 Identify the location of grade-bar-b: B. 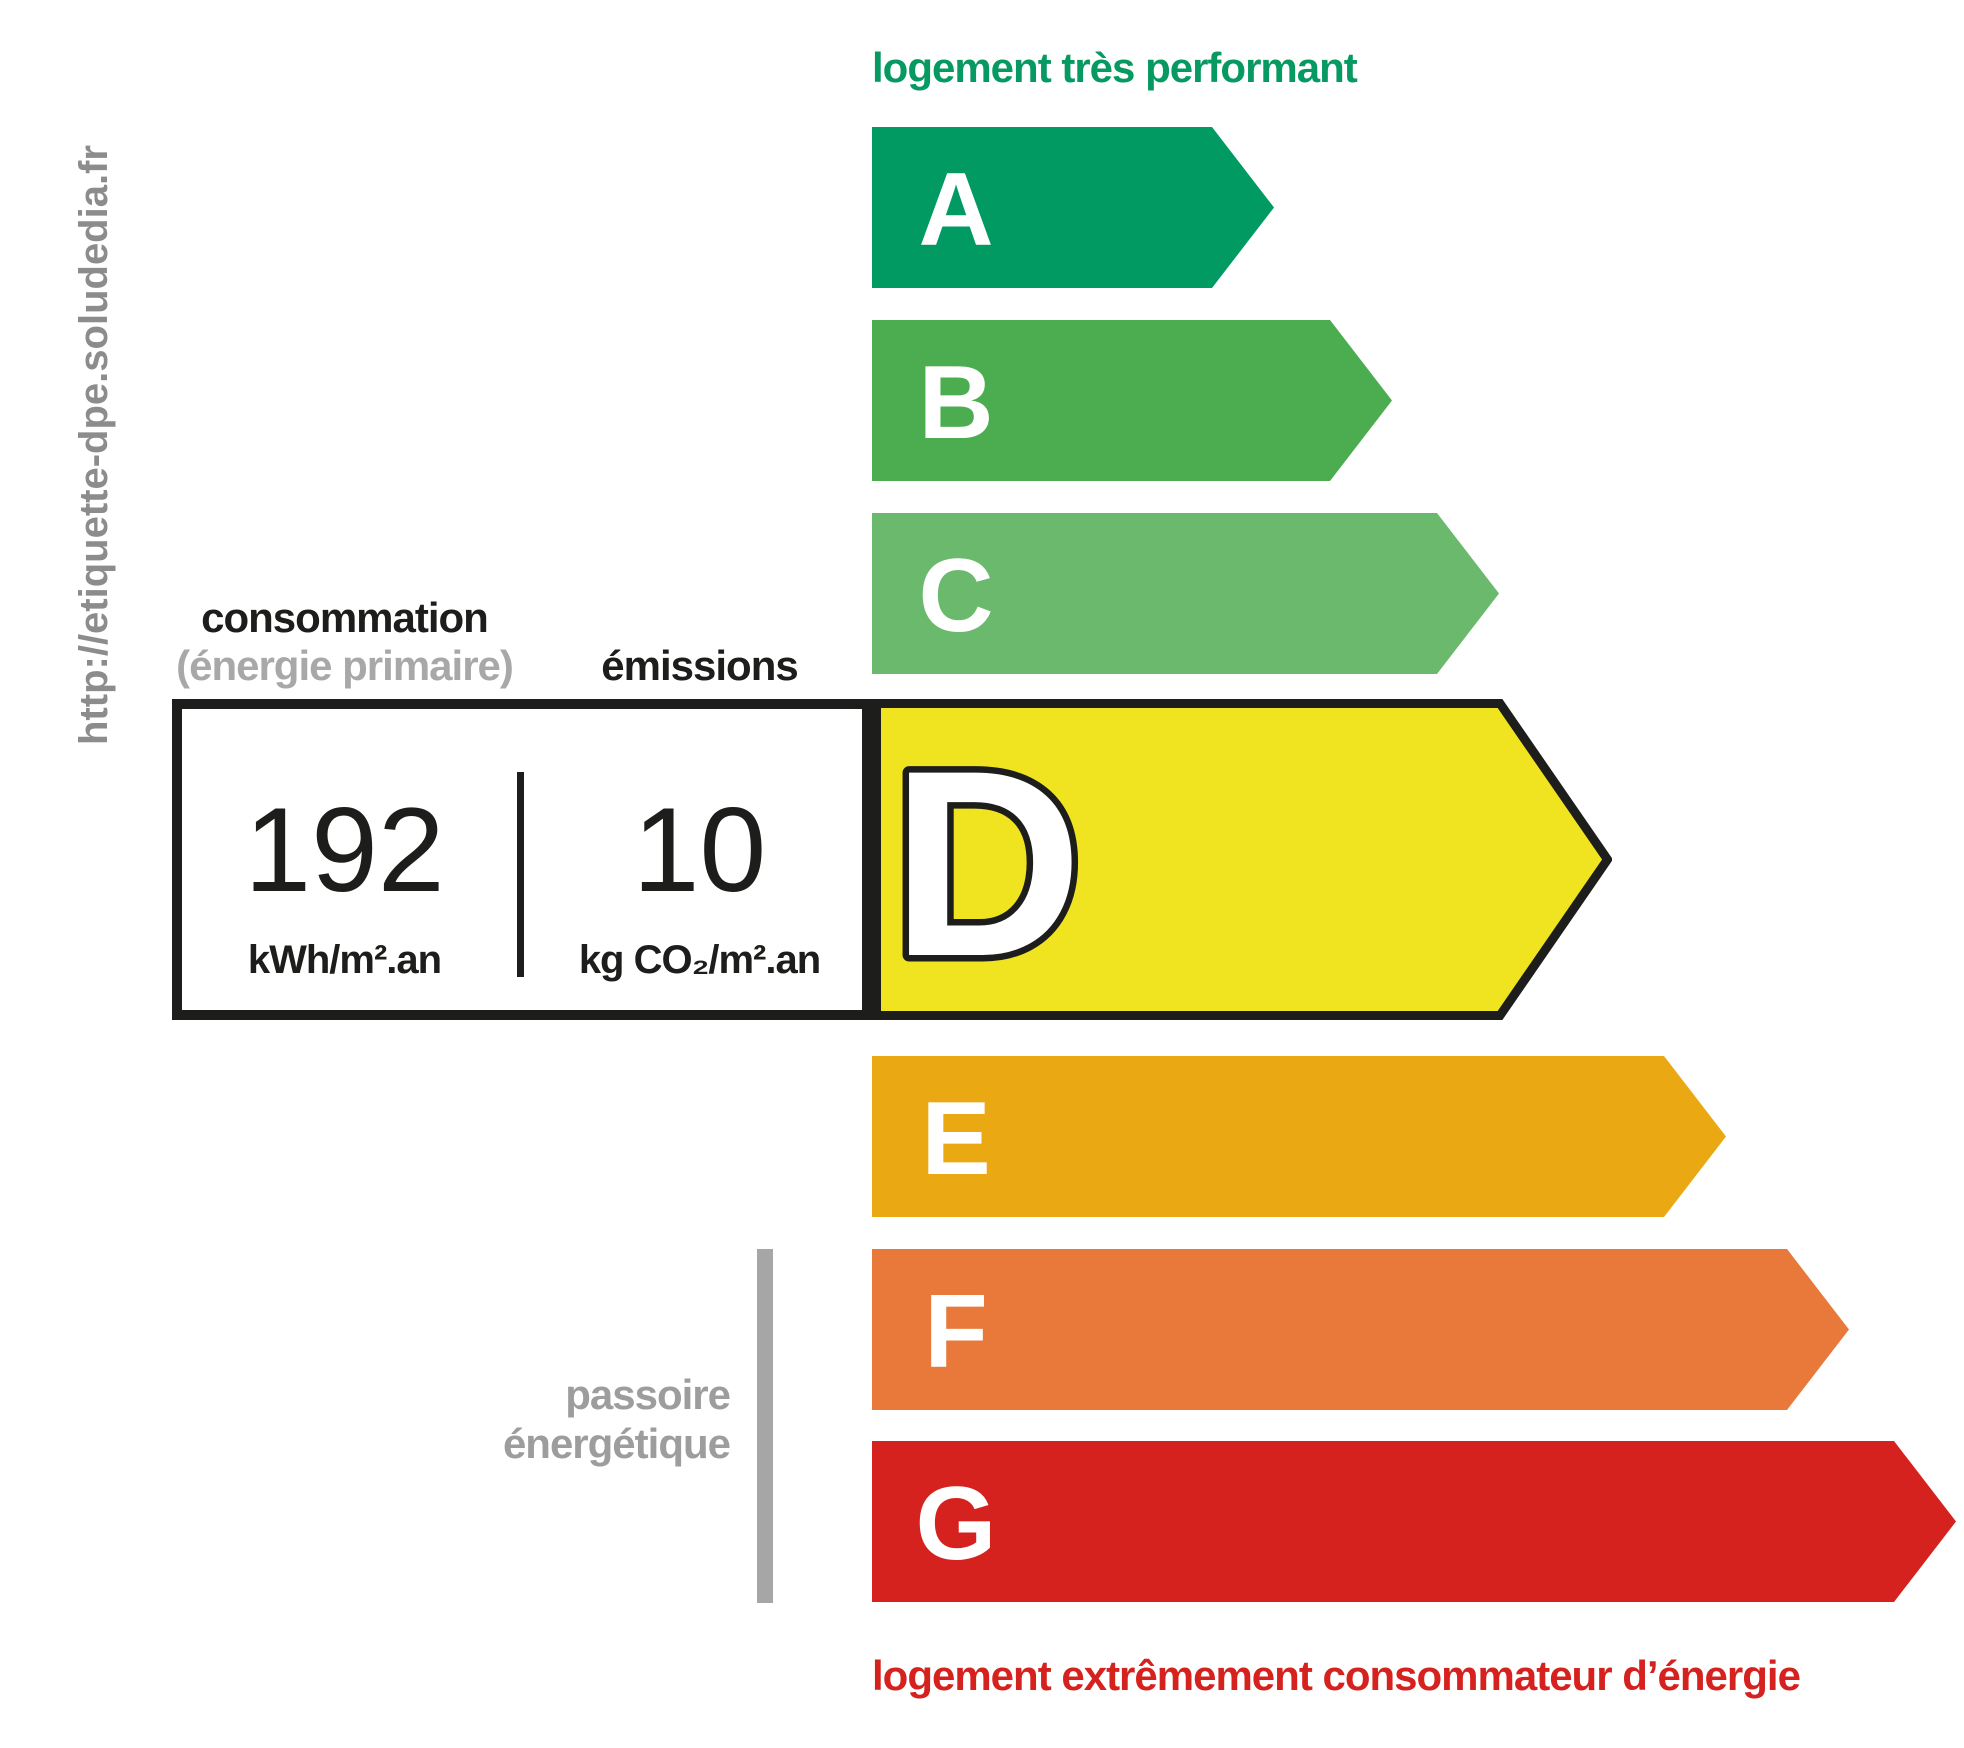
(1132, 400).